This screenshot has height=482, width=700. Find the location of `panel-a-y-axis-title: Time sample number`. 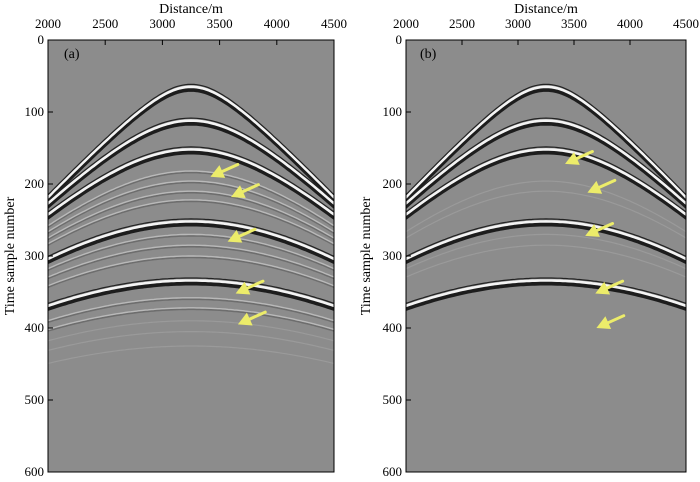

panel-a-y-axis-title: Time sample number is located at coordinates (10, 255).